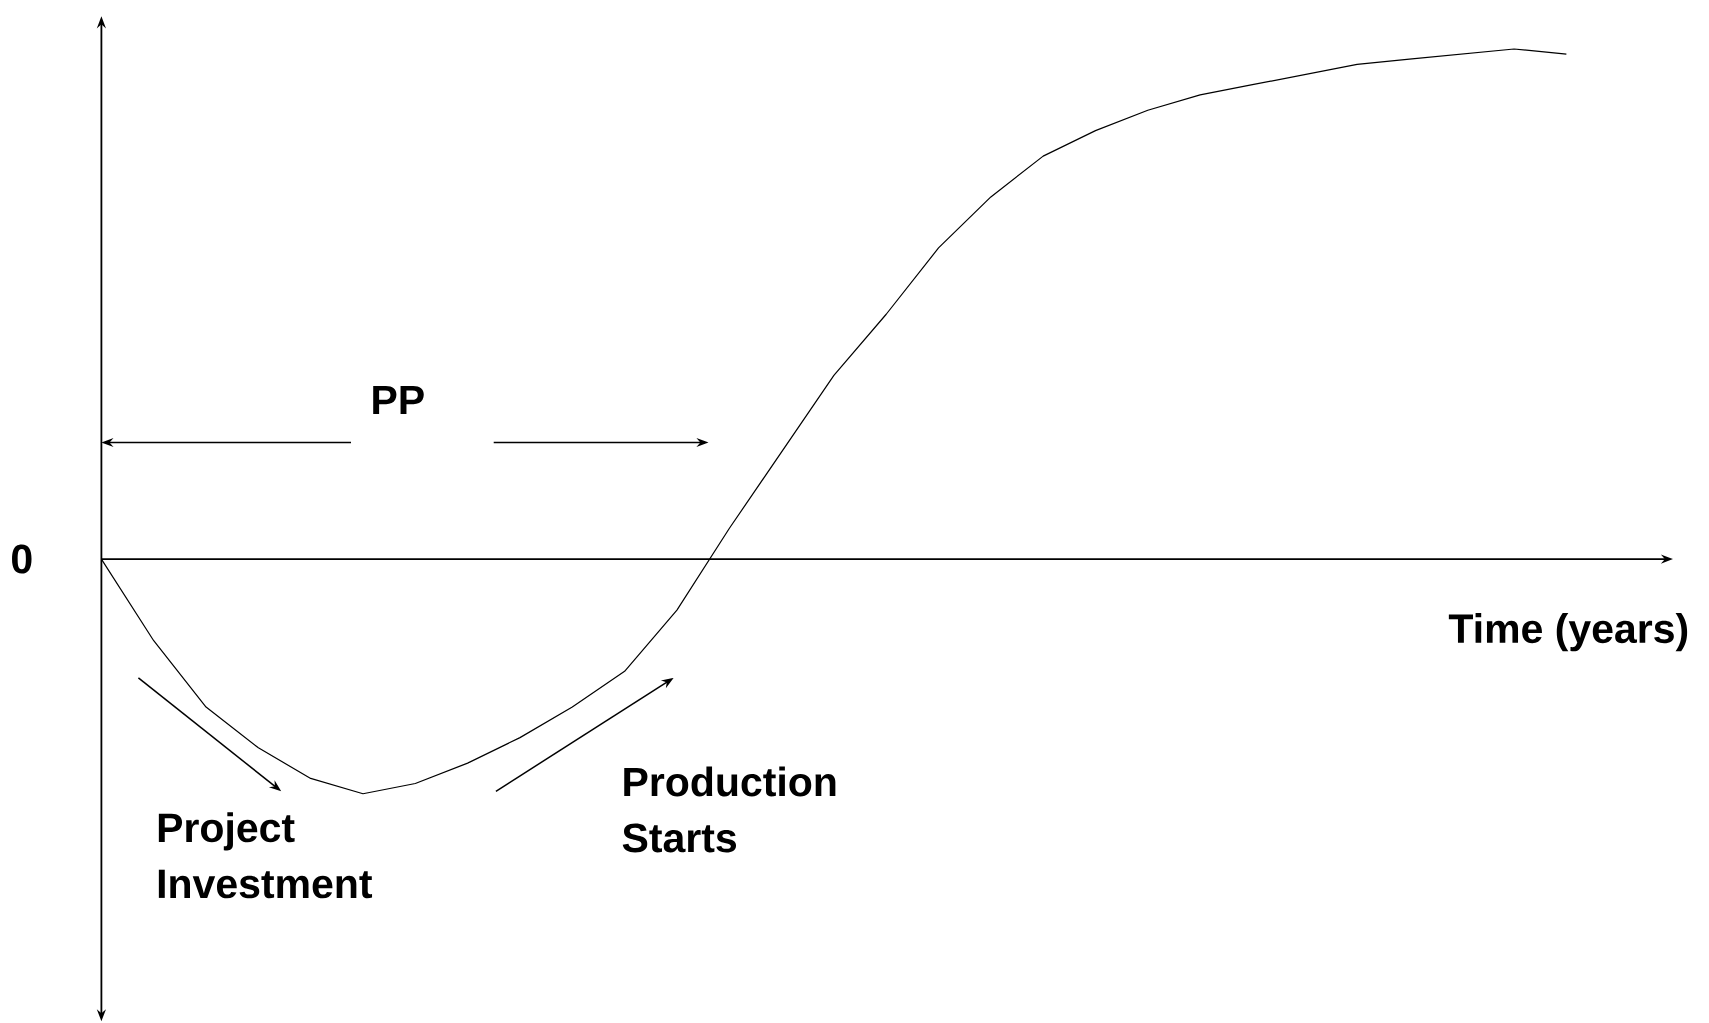 This screenshot has width=1709, height=1023. I want to click on annotation: Production Starts, so click(729, 809).